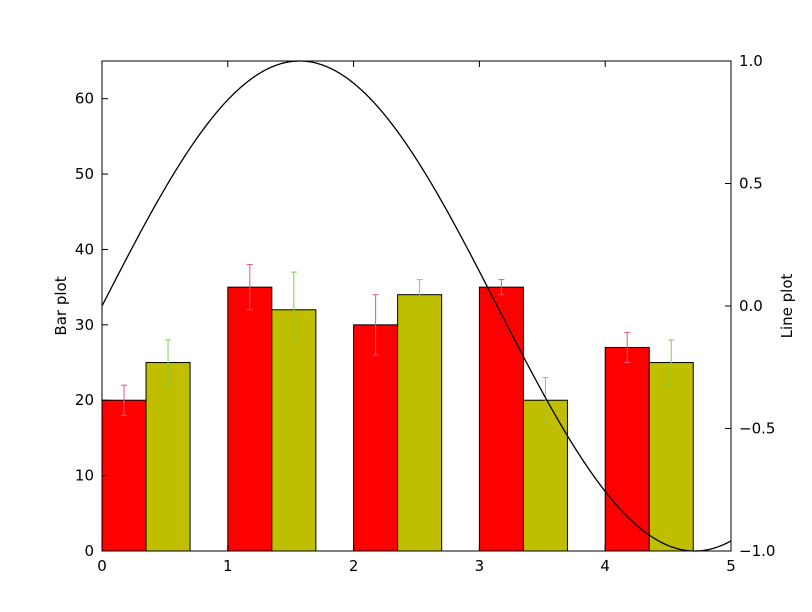 This screenshot has height=612, width=812. Describe the element at coordinates (751, 61) in the screenshot. I see `right-y-tick-label: 1.0` at that location.